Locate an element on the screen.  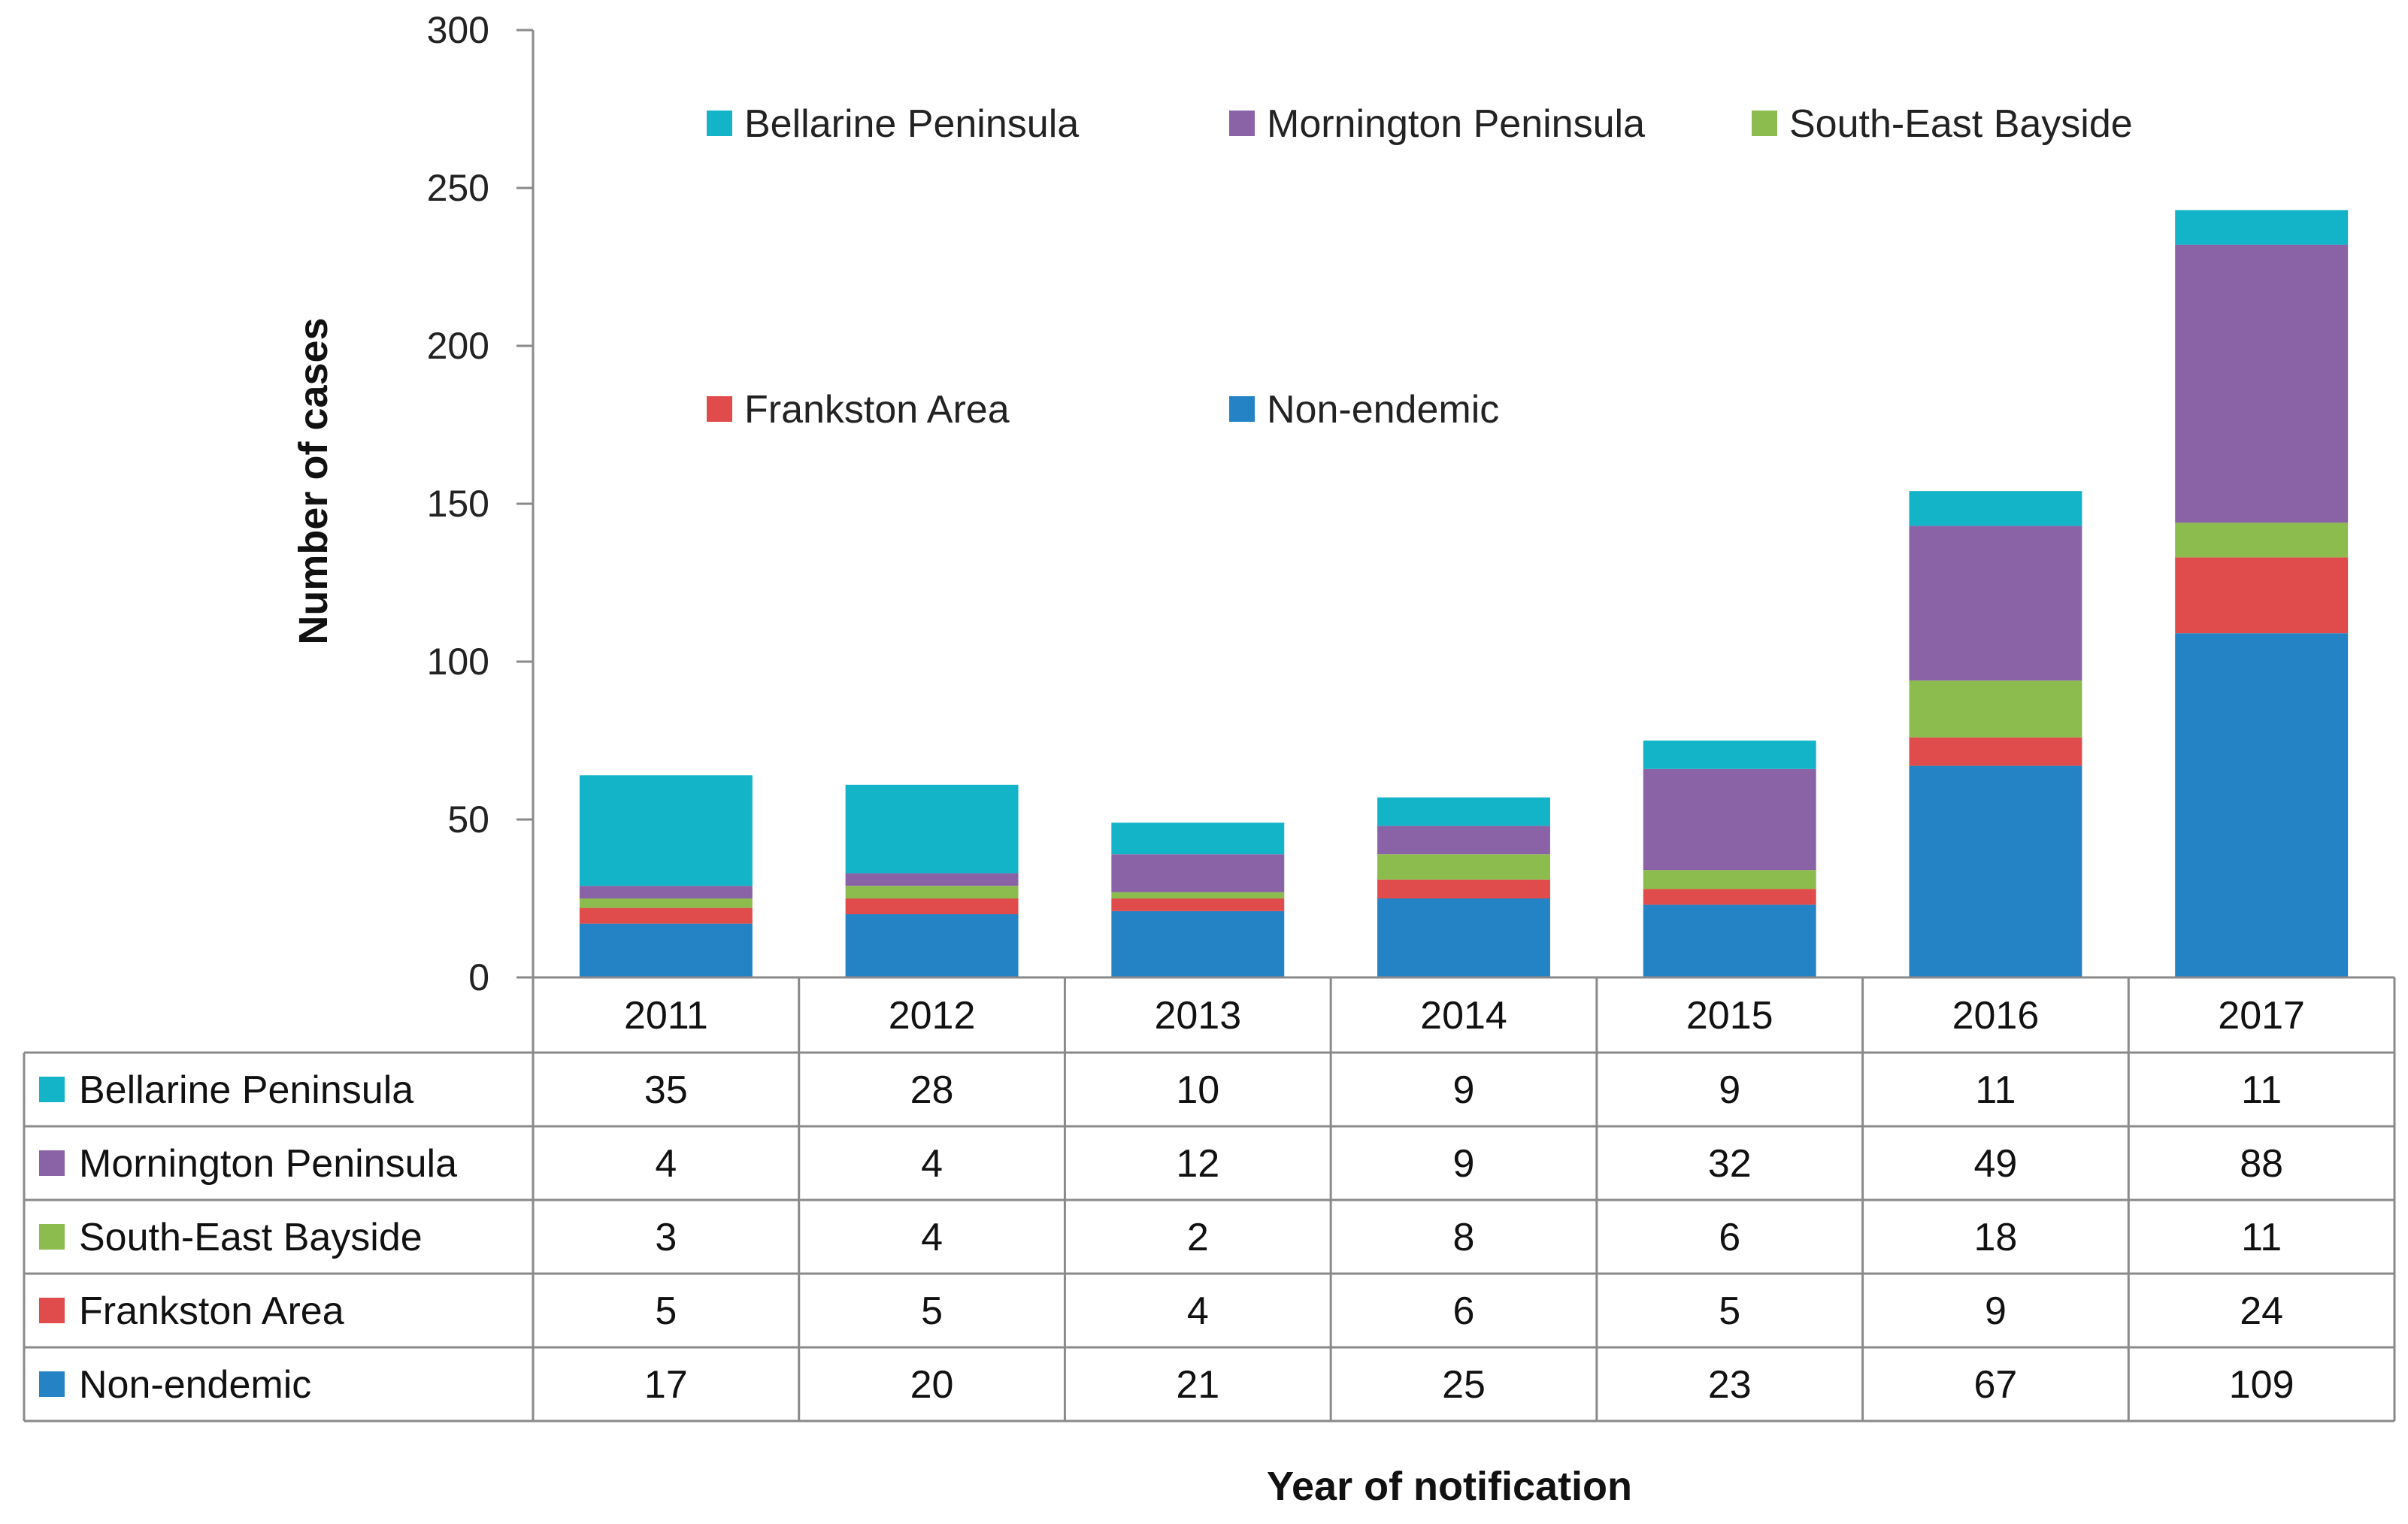
axes: 0 50 100 150 200 250 300 is located at coordinates (481, 503).